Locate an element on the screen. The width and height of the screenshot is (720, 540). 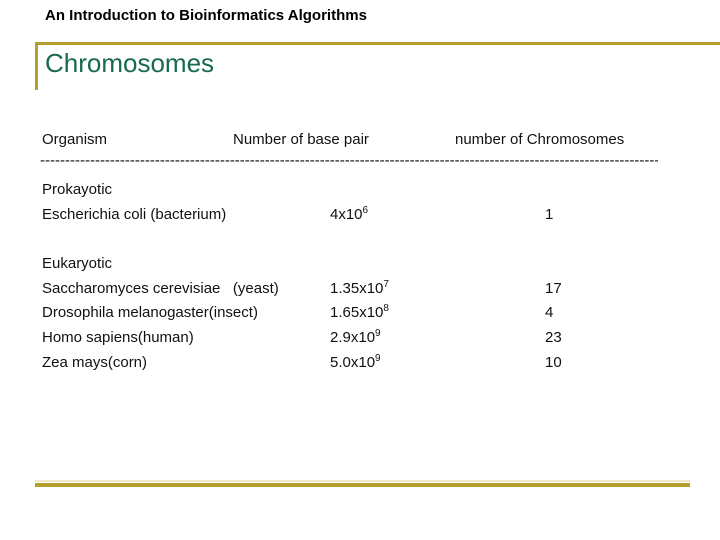
chromosome-count: 10 is located at coordinates (553, 362).